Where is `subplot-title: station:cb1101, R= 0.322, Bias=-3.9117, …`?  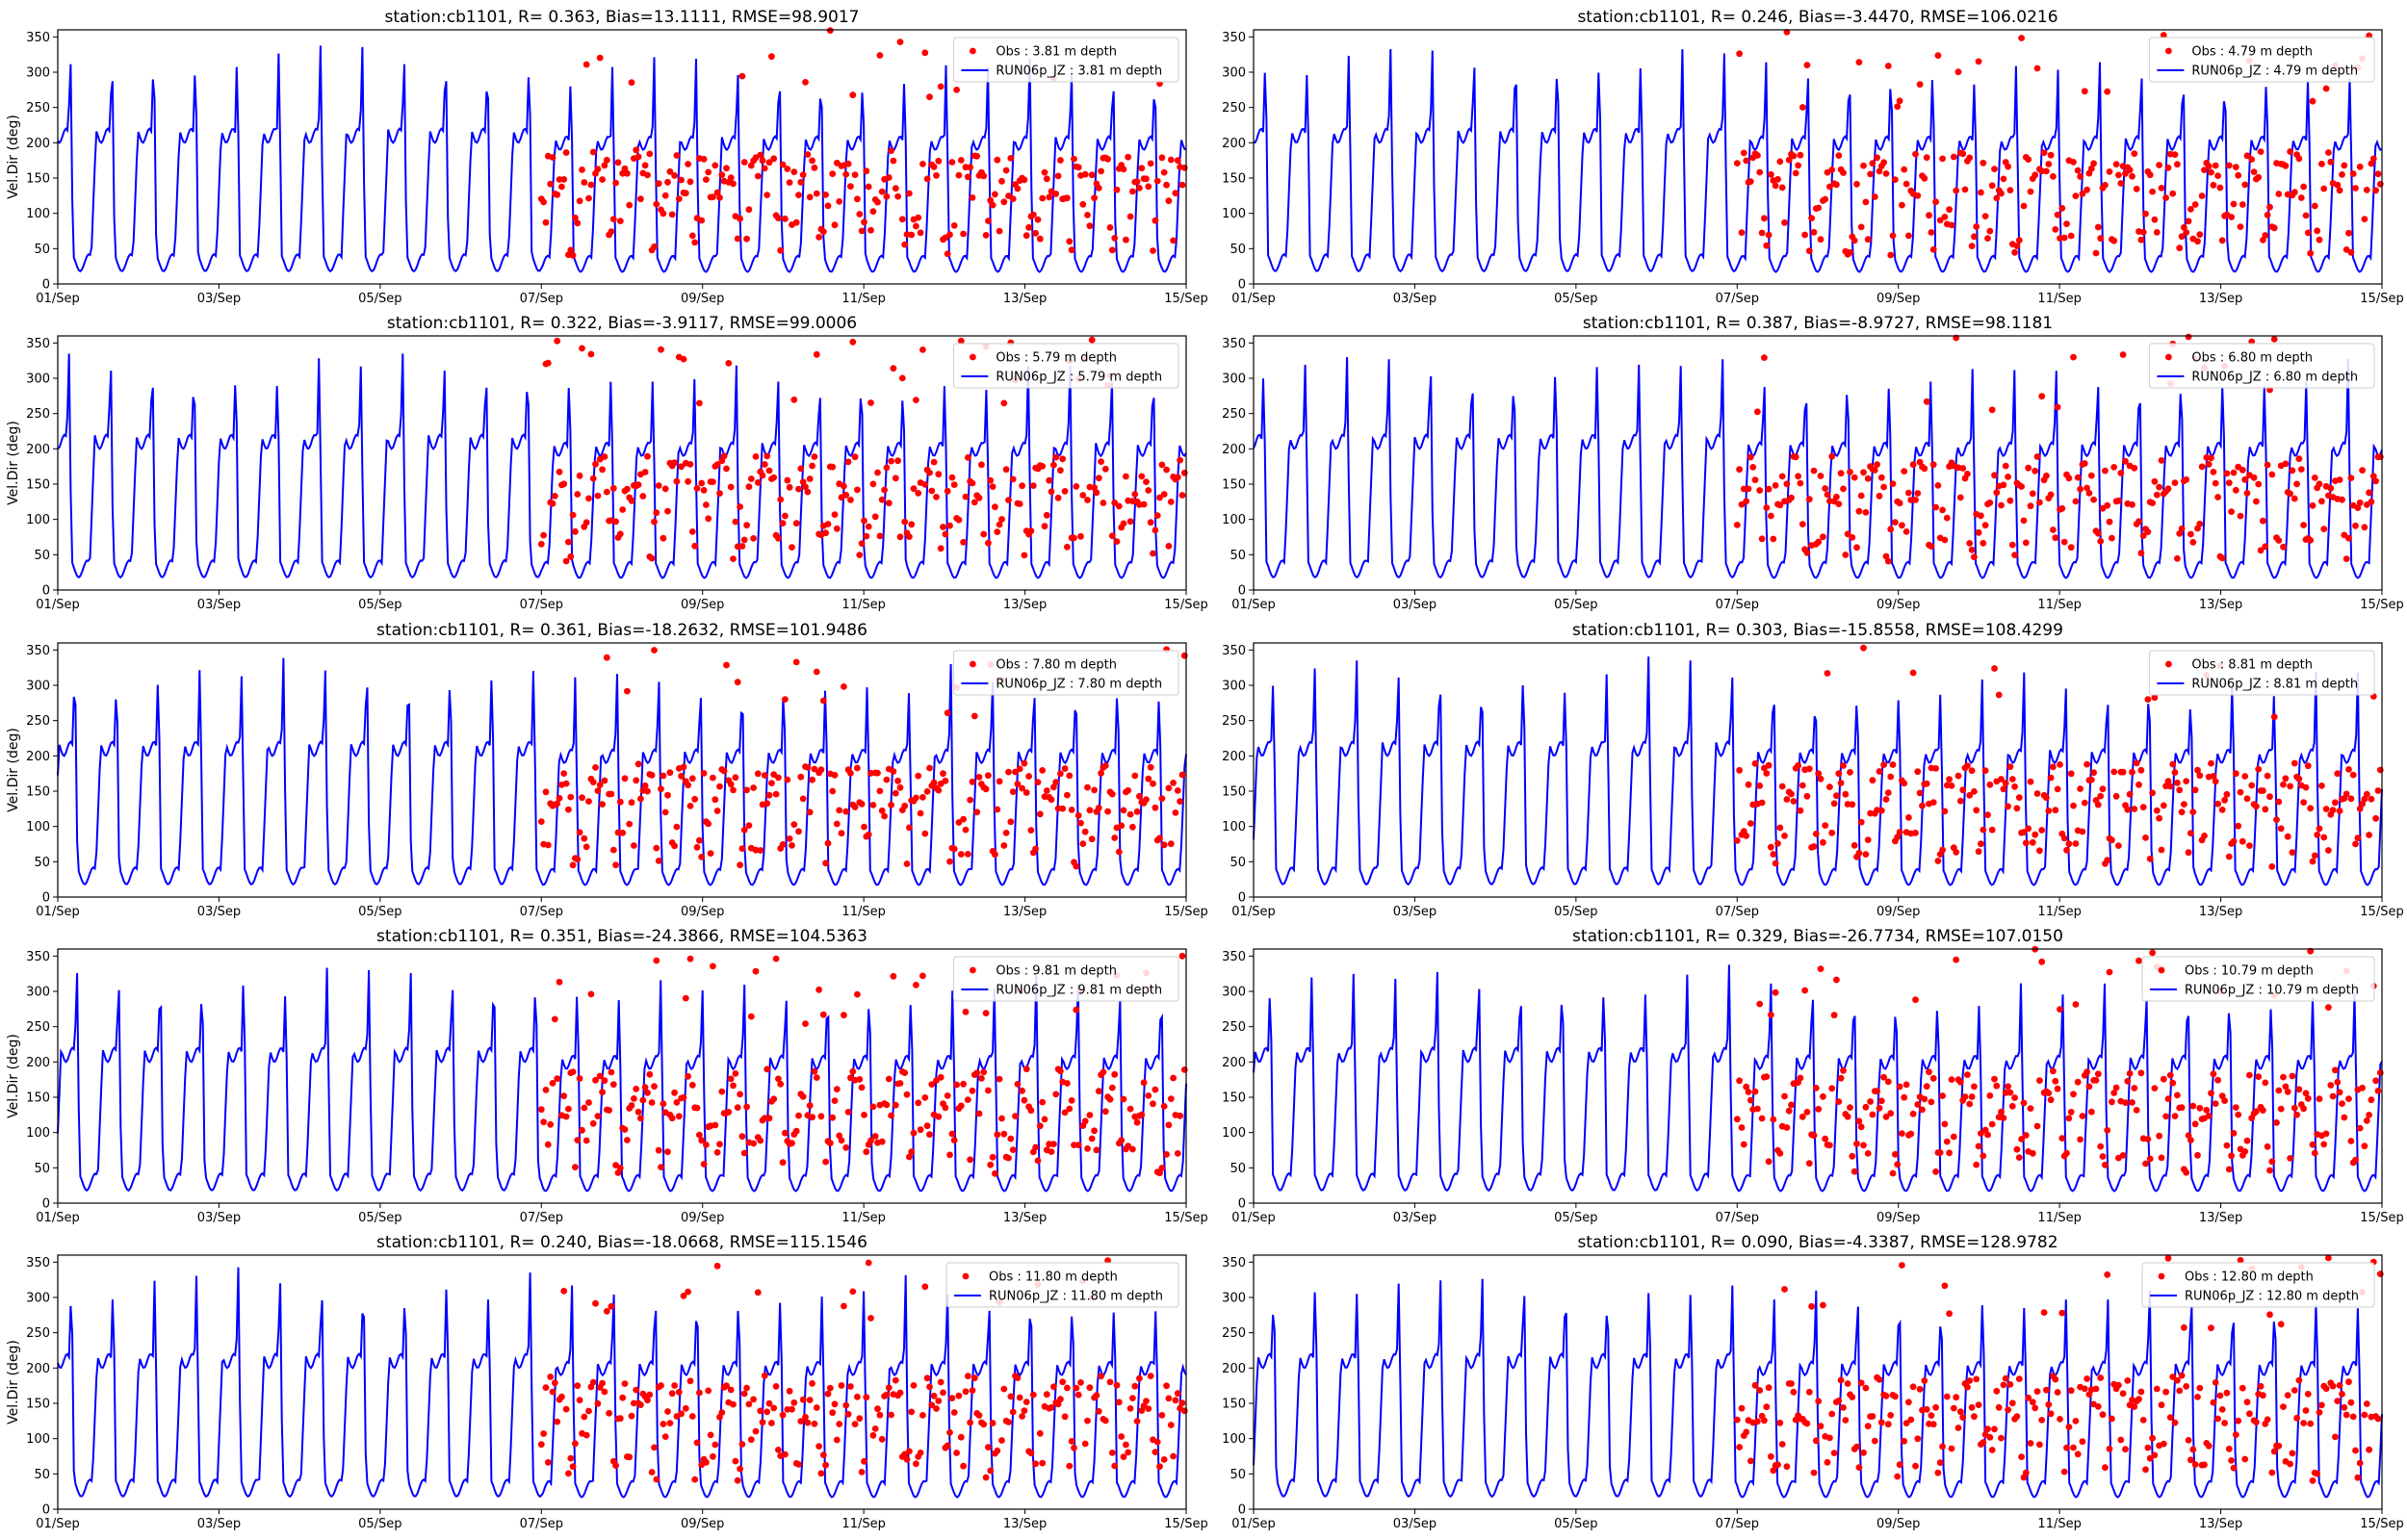
subplot-title: station:cb1101, R= 0.322, Bias=-3.9117, … is located at coordinates (622, 323).